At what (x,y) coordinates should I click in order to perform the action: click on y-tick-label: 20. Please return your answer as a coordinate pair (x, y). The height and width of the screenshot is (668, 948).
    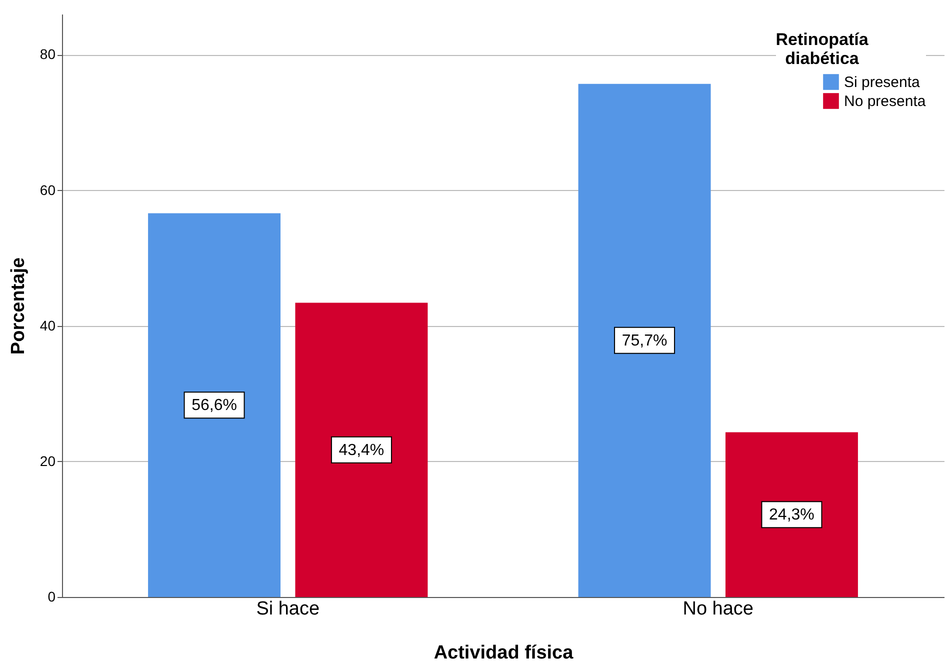
    Looking at the image, I should click on (48, 460).